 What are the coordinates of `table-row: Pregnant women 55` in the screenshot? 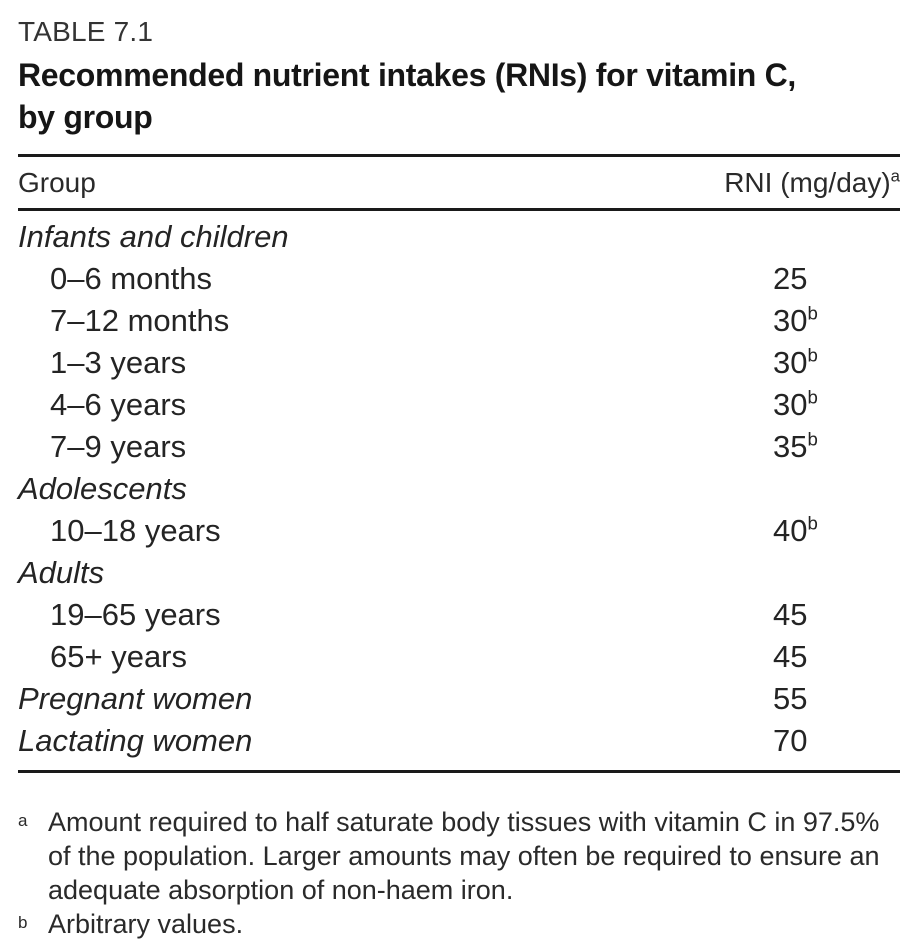 It's located at (459, 699).